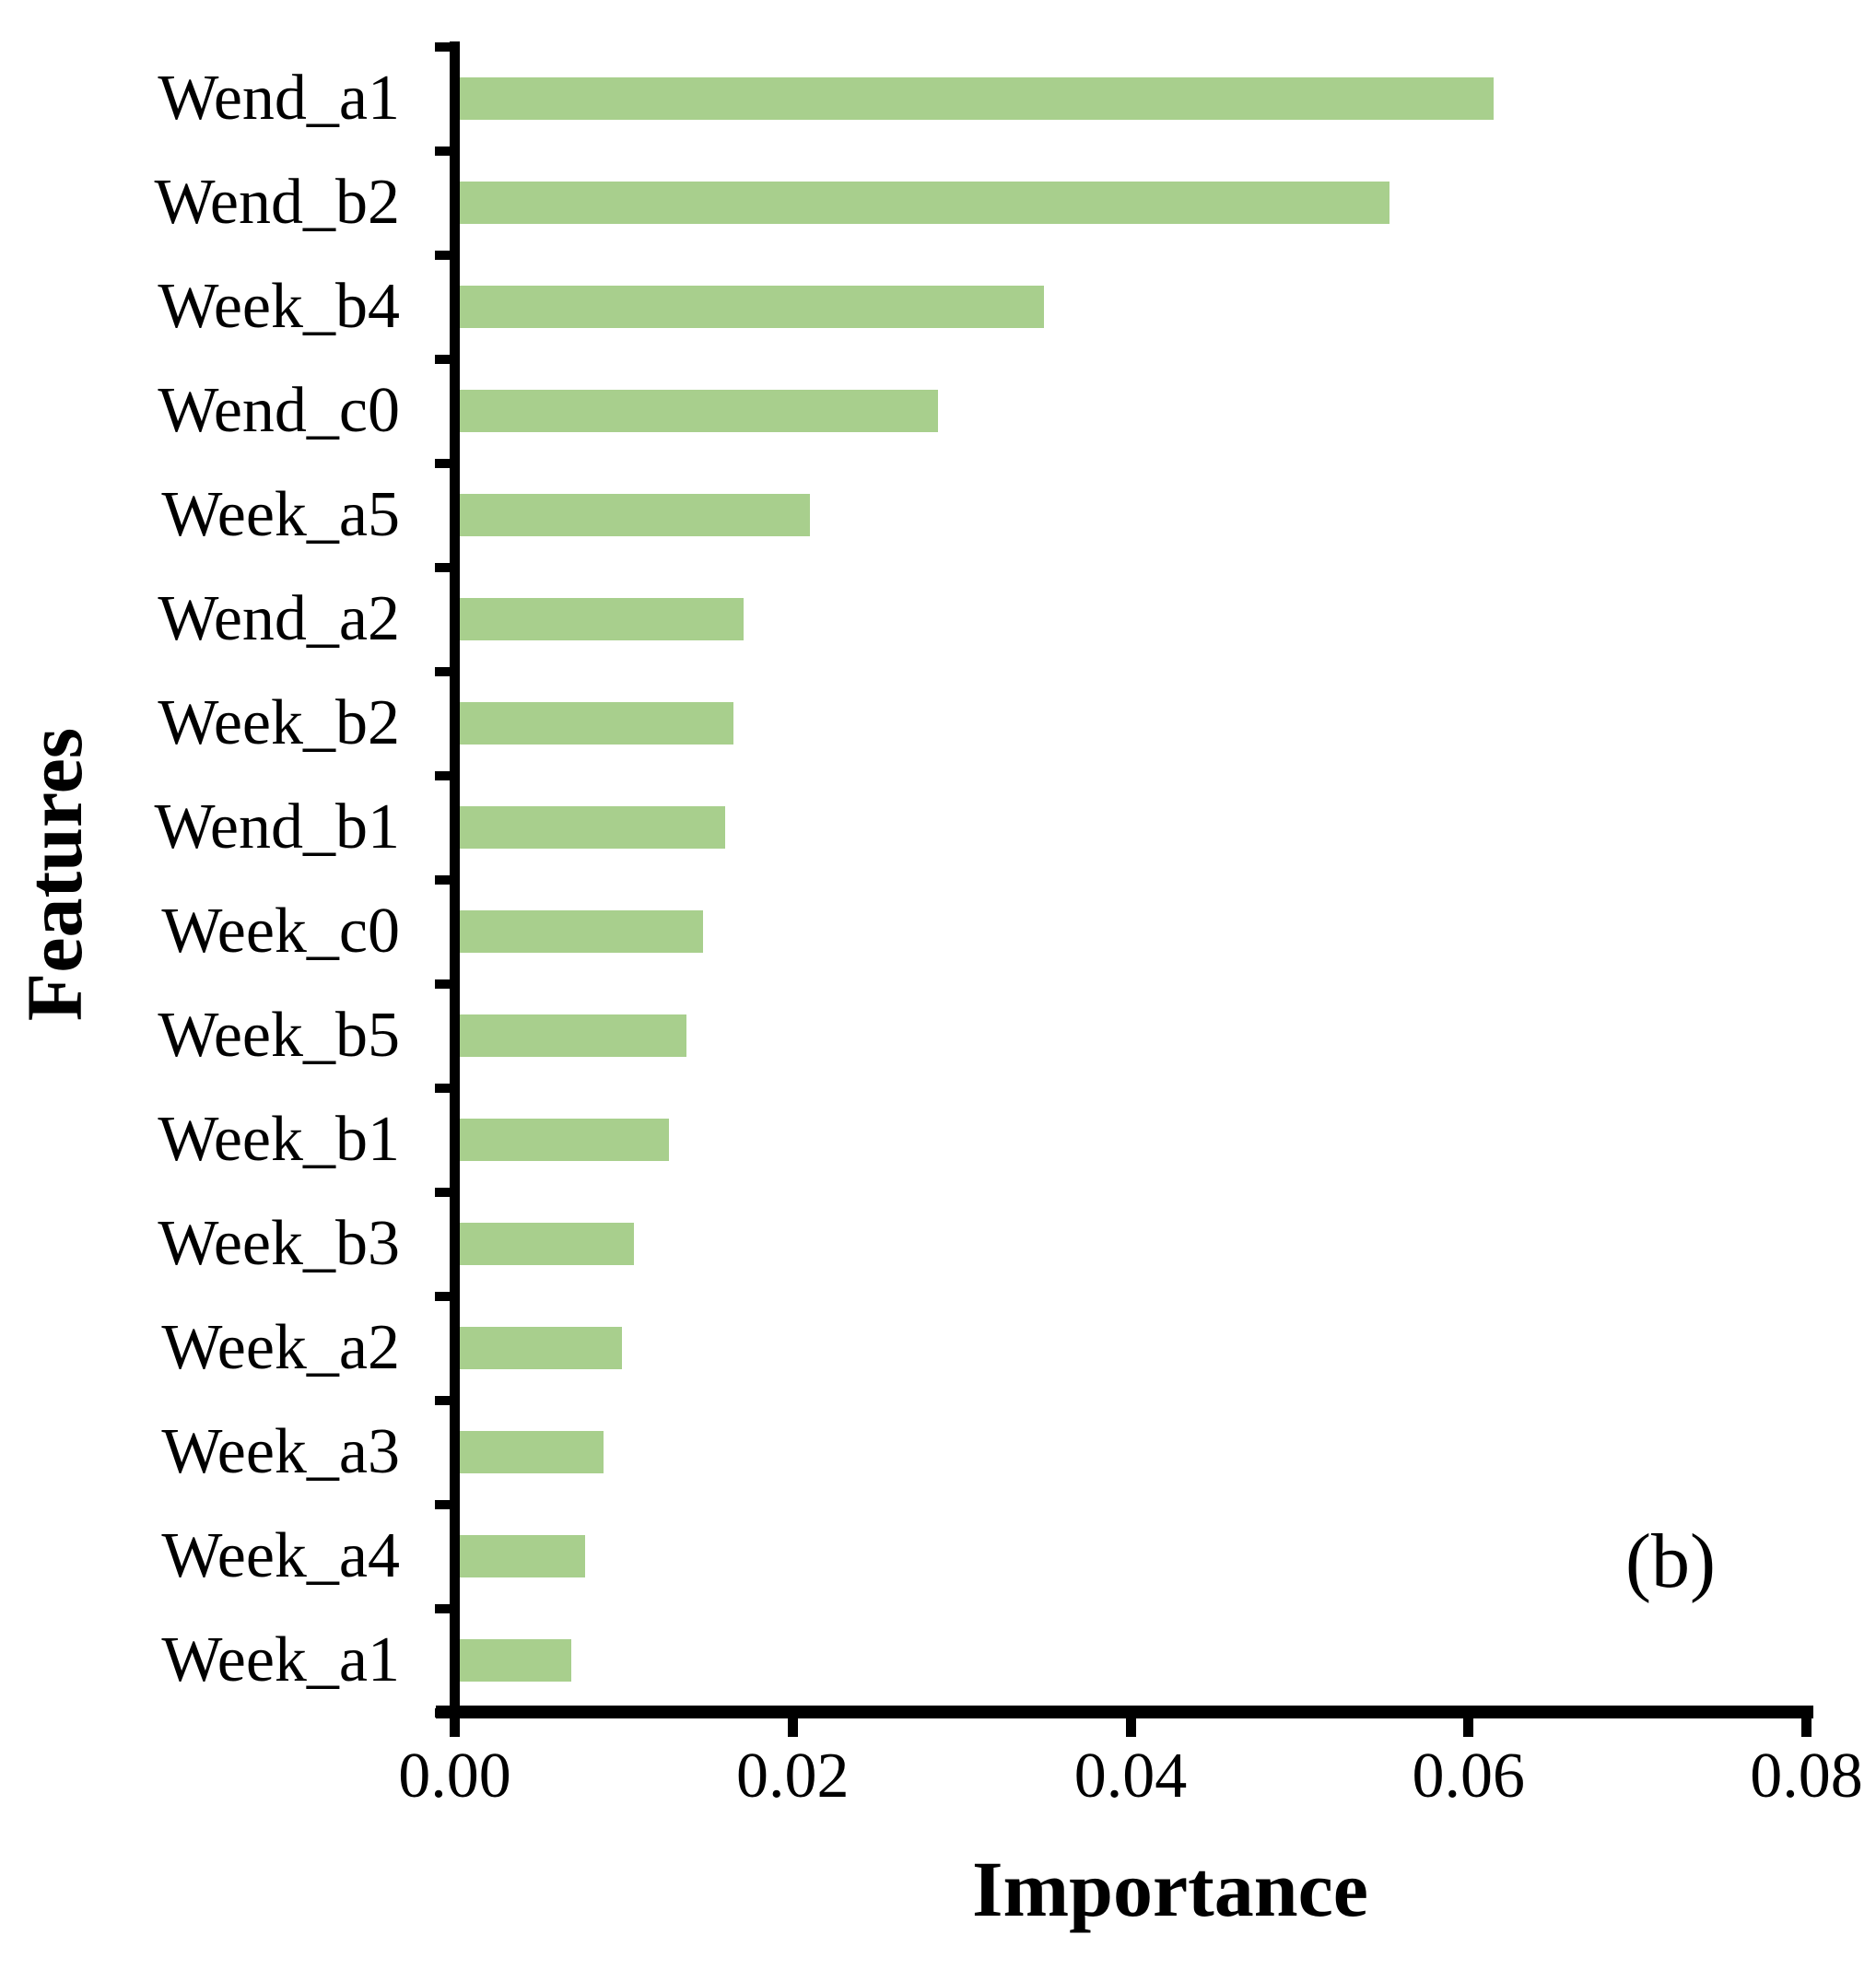  What do you see at coordinates (573, 1035) in the screenshot?
I see `bar-Week_b5` at bounding box center [573, 1035].